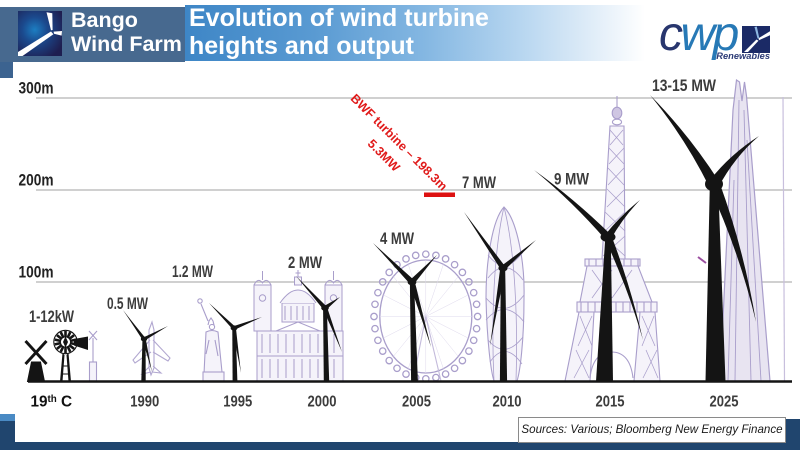 The image size is (800, 450). Describe the element at coordinates (322, 402) in the screenshot. I see `svg-text: 2000` at that location.